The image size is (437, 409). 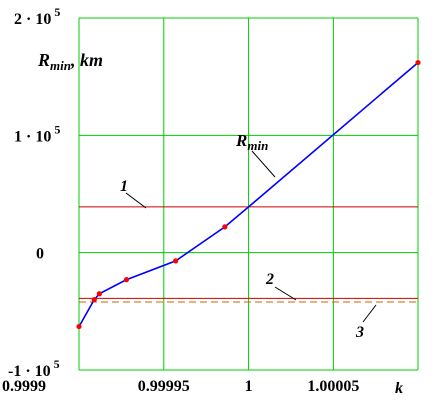 What do you see at coordinates (136, 200) in the screenshot?
I see `line-1-leader` at bounding box center [136, 200].